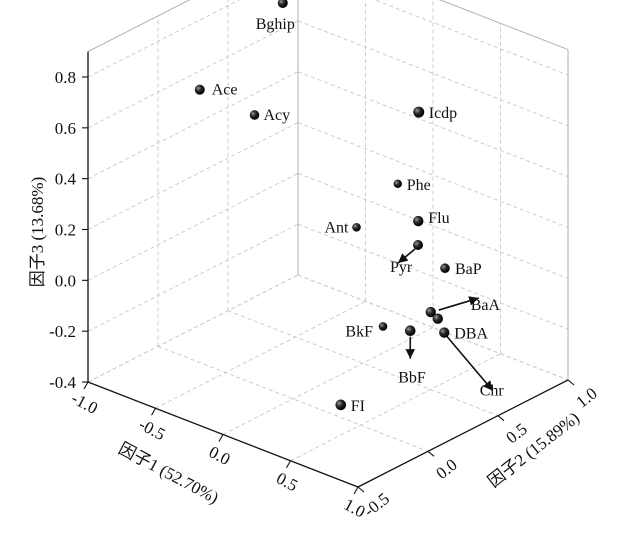  I want to click on y-tick-label: 0.0, so click(446, 469).